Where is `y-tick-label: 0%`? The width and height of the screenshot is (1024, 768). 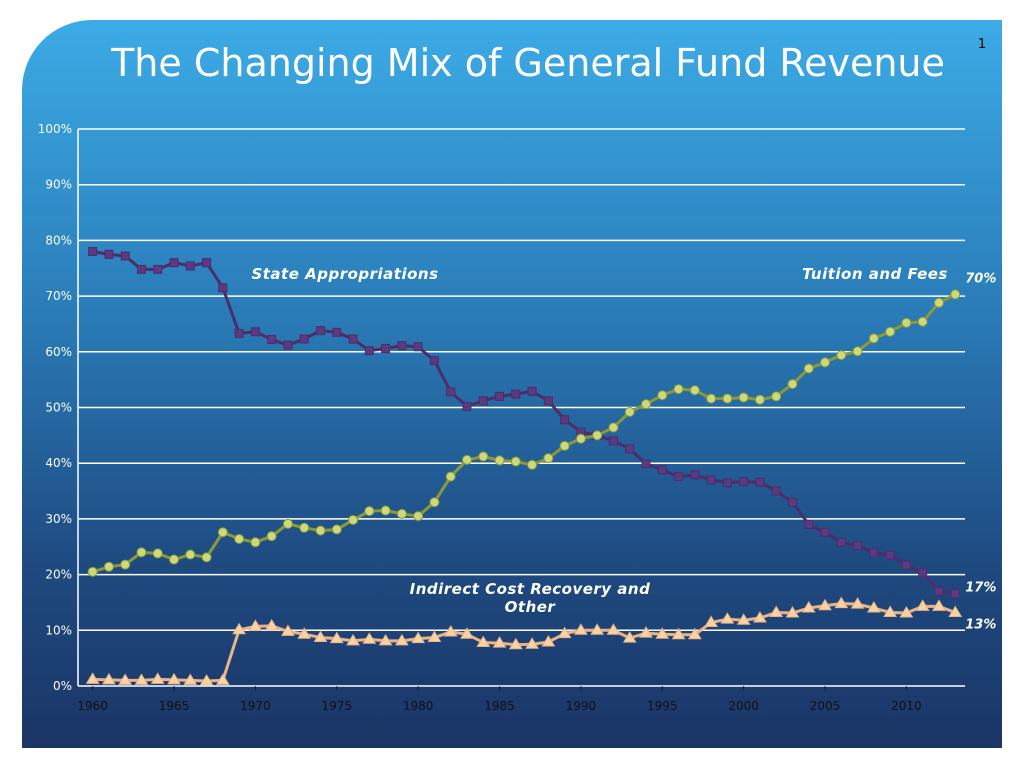 y-tick-label: 0% is located at coordinates (62, 686).